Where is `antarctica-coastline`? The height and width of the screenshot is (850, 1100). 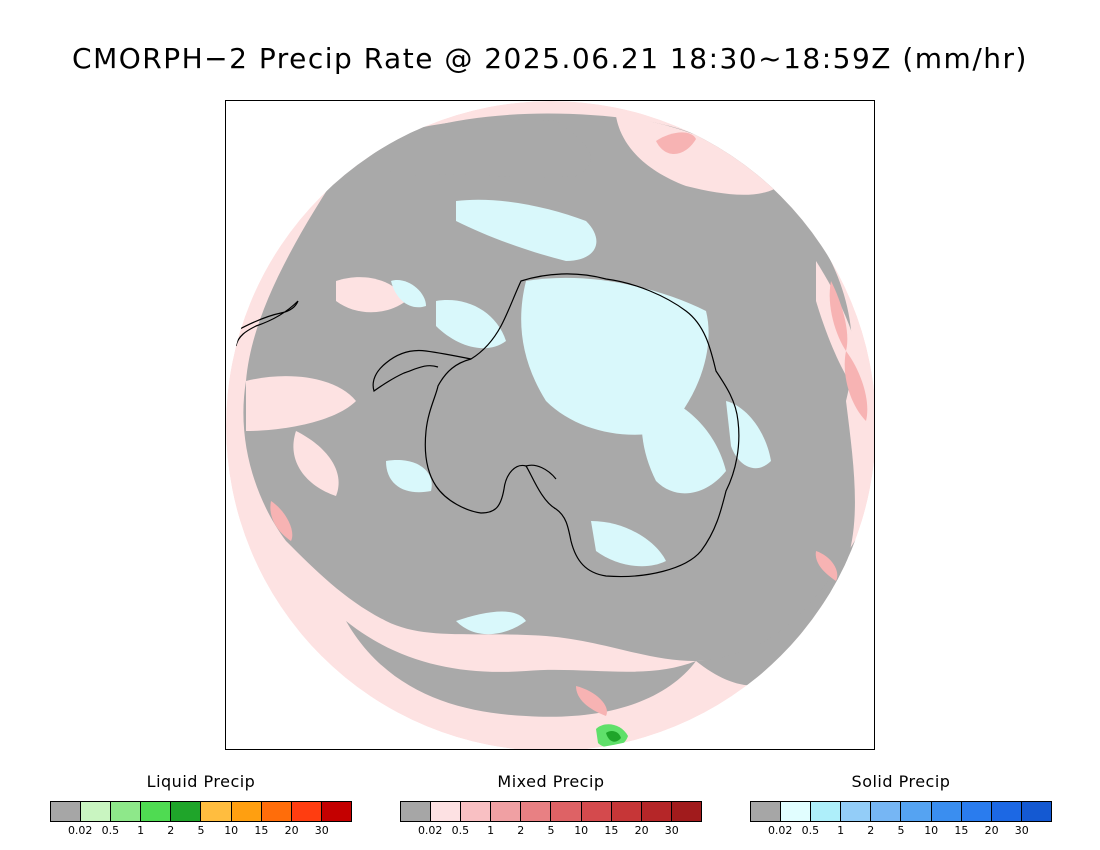
antarctica-coastline is located at coordinates (582, 425).